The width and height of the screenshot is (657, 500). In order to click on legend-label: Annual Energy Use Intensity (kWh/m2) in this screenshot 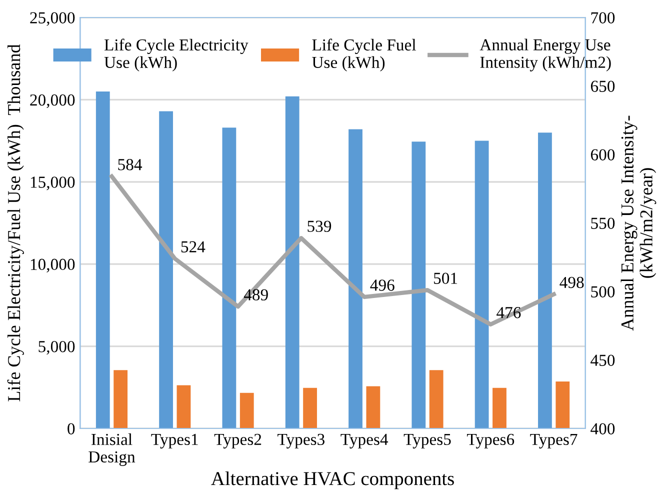, I will do `click(545, 55)`.